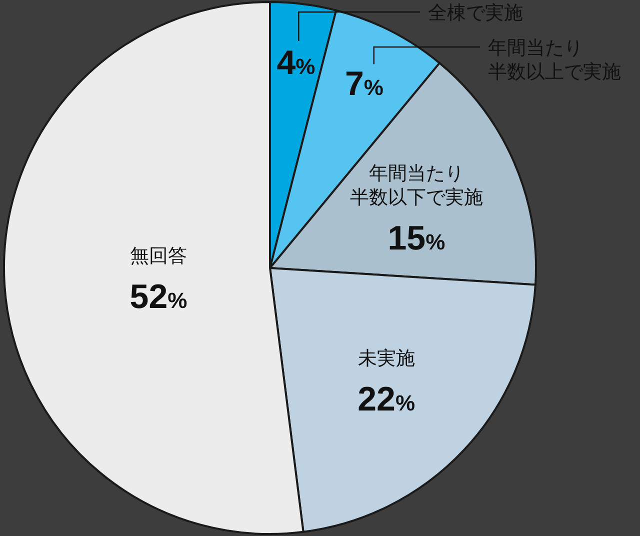 The height and width of the screenshot is (536, 640). Describe the element at coordinates (417, 239) in the screenshot. I see `data-label: 15%` at that location.